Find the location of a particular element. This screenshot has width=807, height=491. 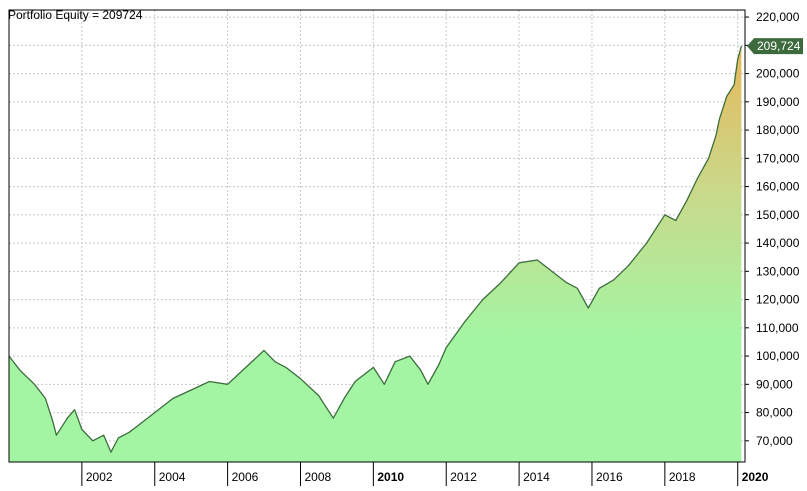

y-tick-label: 150,000 is located at coordinates (778, 215).